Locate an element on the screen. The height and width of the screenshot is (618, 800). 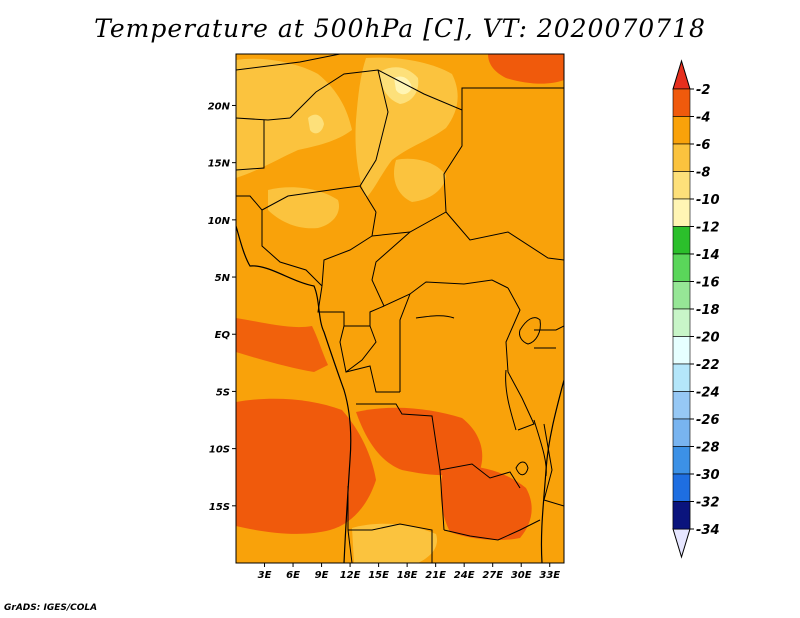
x-tick-label: 24E is located at coordinates (464, 575).